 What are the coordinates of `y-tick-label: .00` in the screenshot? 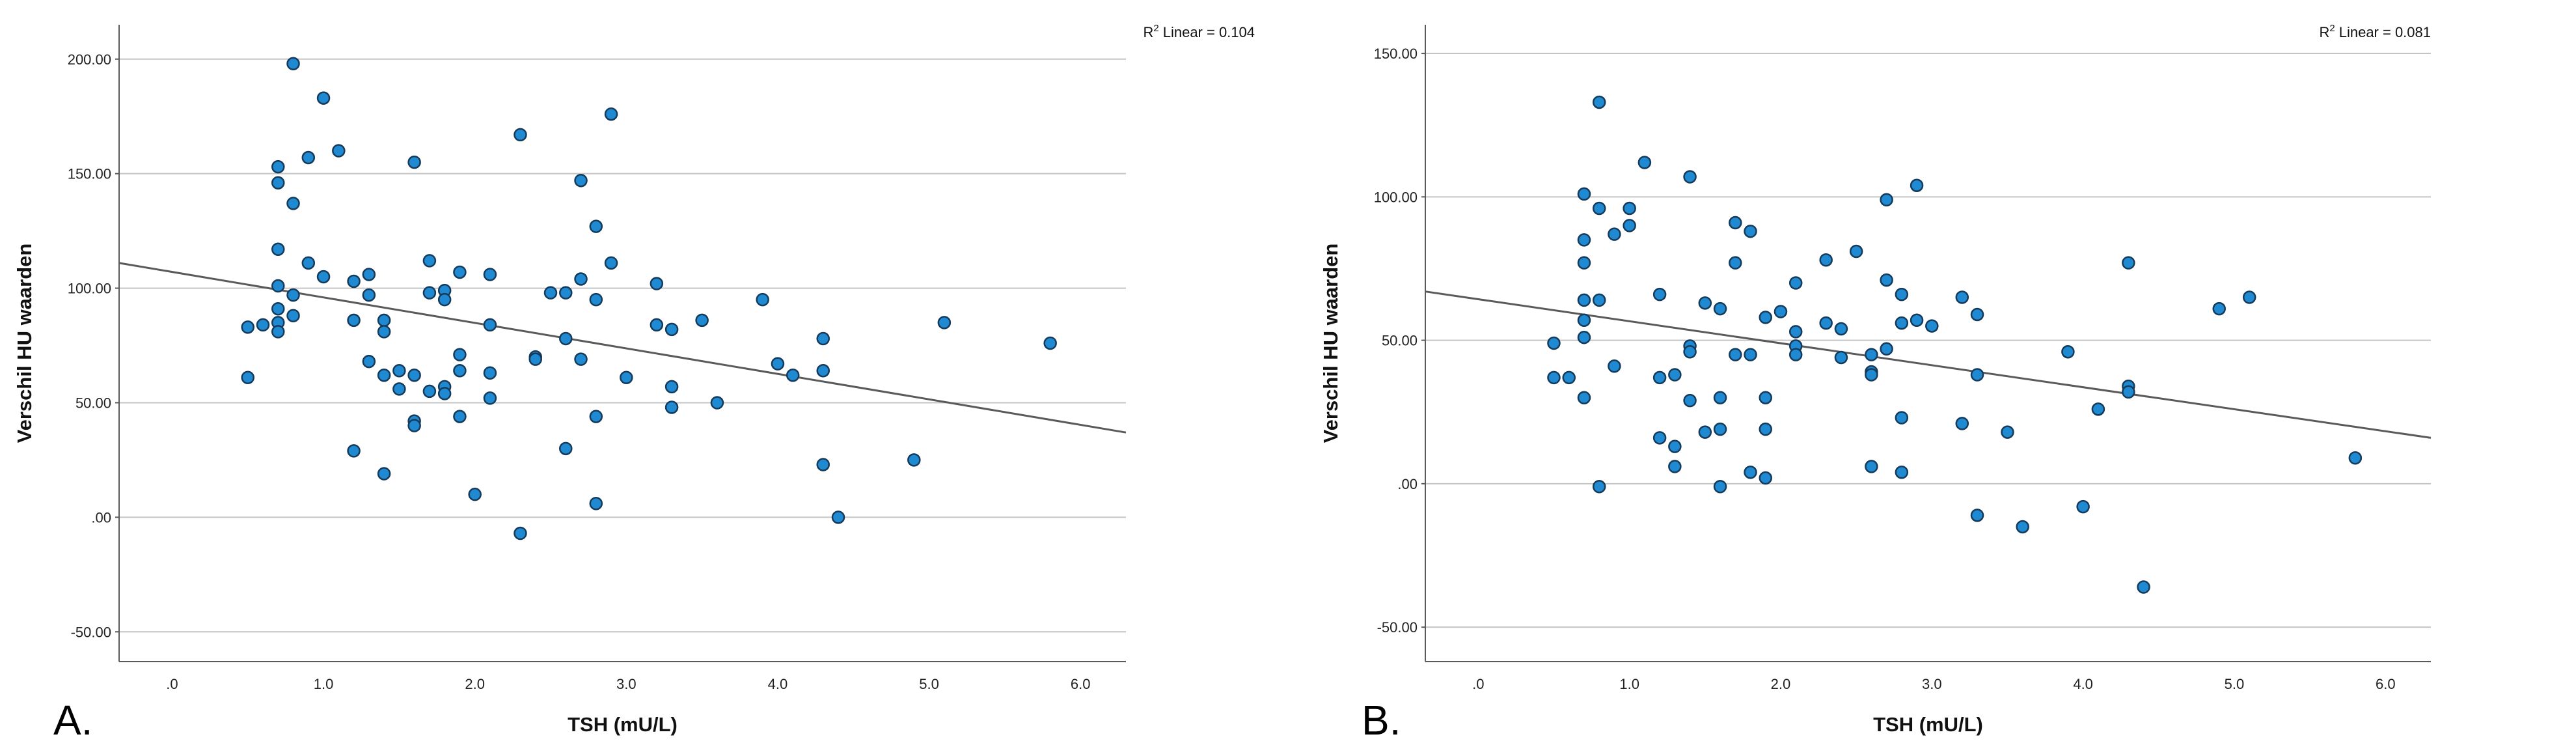 It's located at (101, 517).